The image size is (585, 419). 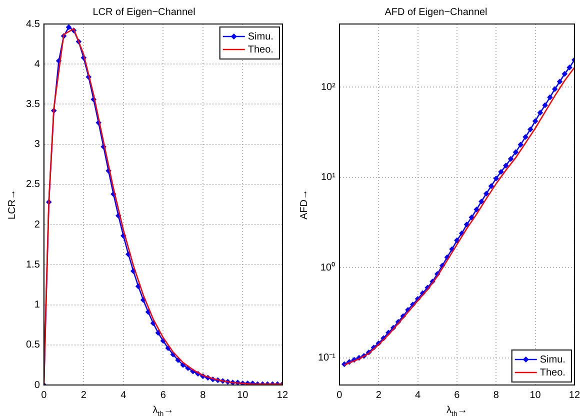 I want to click on y-tick-label: 0.5, so click(x=33, y=345).